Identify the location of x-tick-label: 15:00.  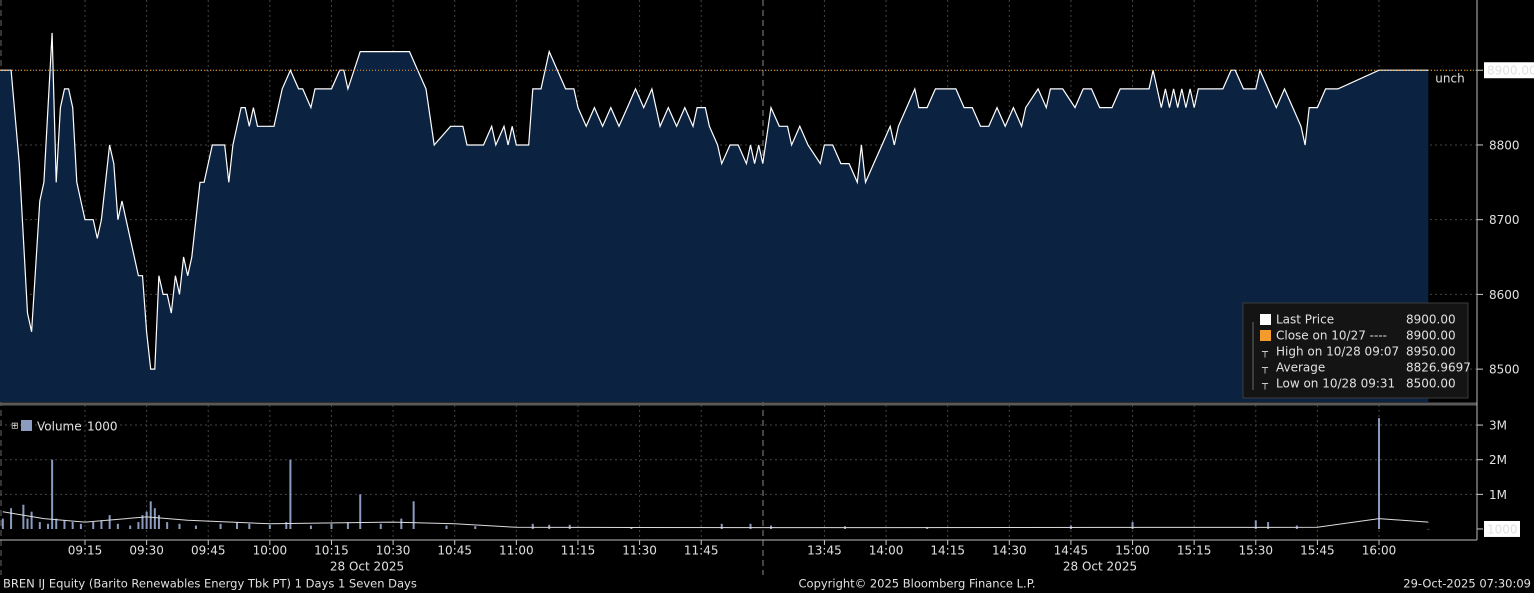
(1132, 551).